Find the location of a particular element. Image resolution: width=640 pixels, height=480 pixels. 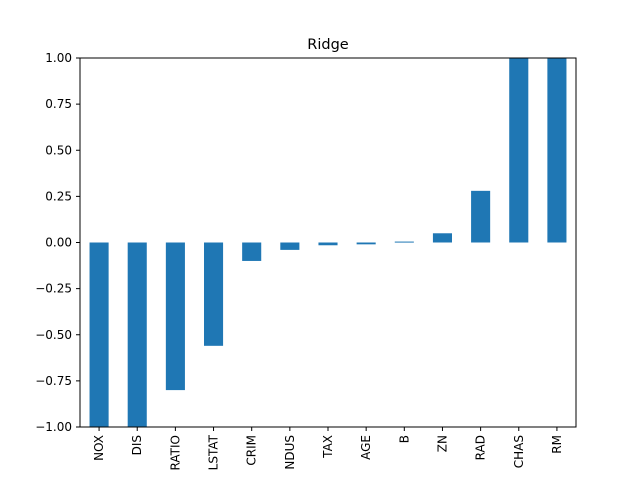

y-tick-label: −0.25 is located at coordinates (53, 289).